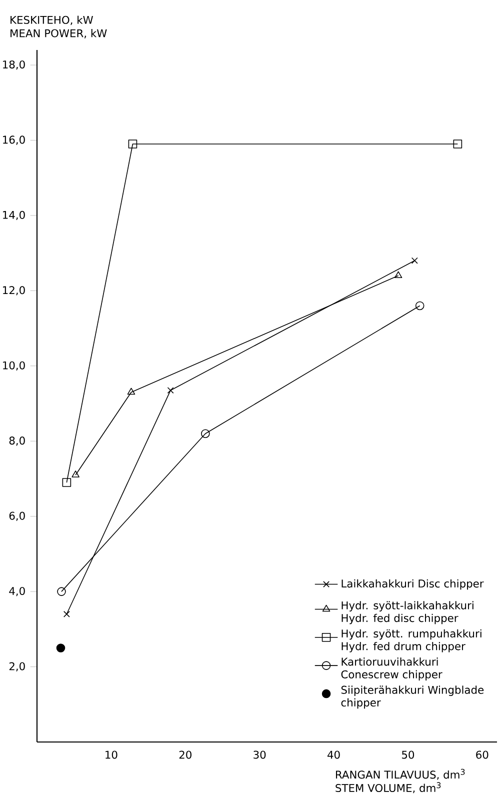  Describe the element at coordinates (14, 215) in the screenshot. I see `y-tick-label: 14,0` at that location.